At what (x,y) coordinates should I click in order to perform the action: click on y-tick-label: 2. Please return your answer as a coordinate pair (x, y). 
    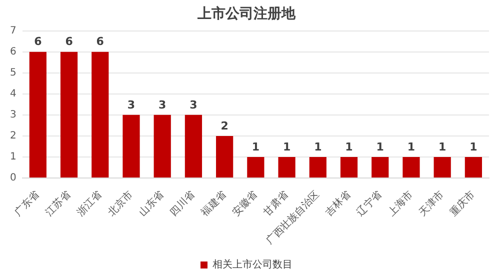
    Looking at the image, I should click on (13, 136).